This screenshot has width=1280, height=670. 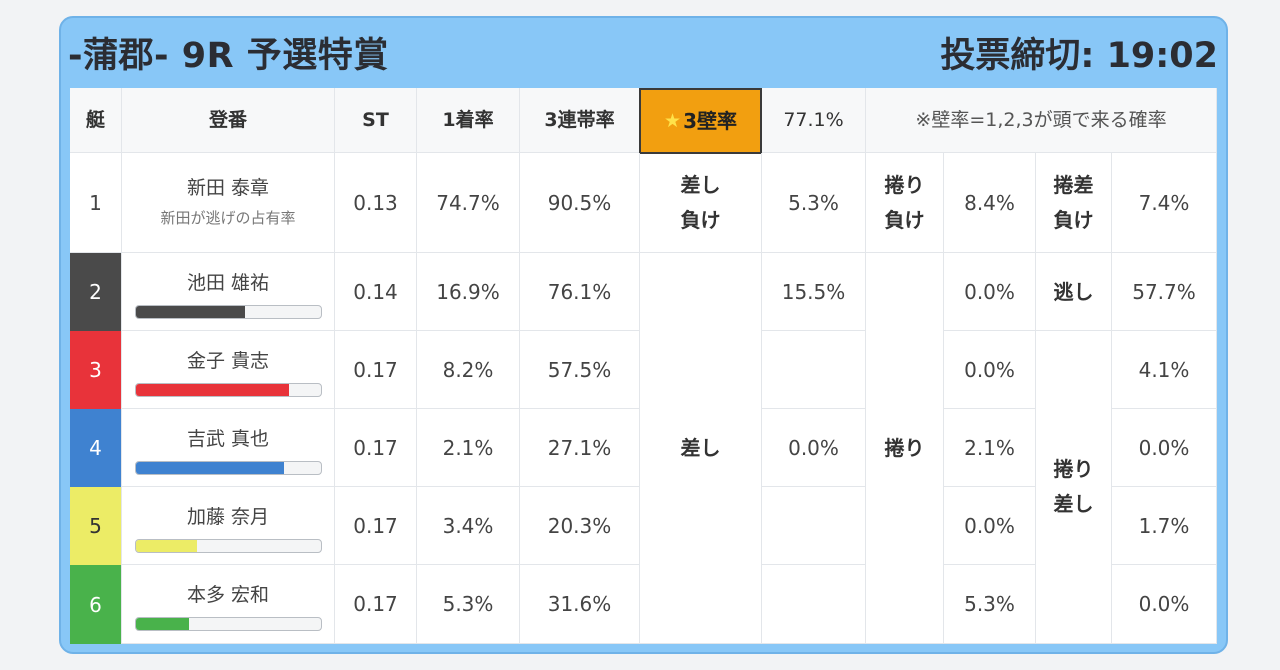 What do you see at coordinates (1164, 526) in the screenshot?
I see `makurizashi-value-5: 1.7%` at bounding box center [1164, 526].